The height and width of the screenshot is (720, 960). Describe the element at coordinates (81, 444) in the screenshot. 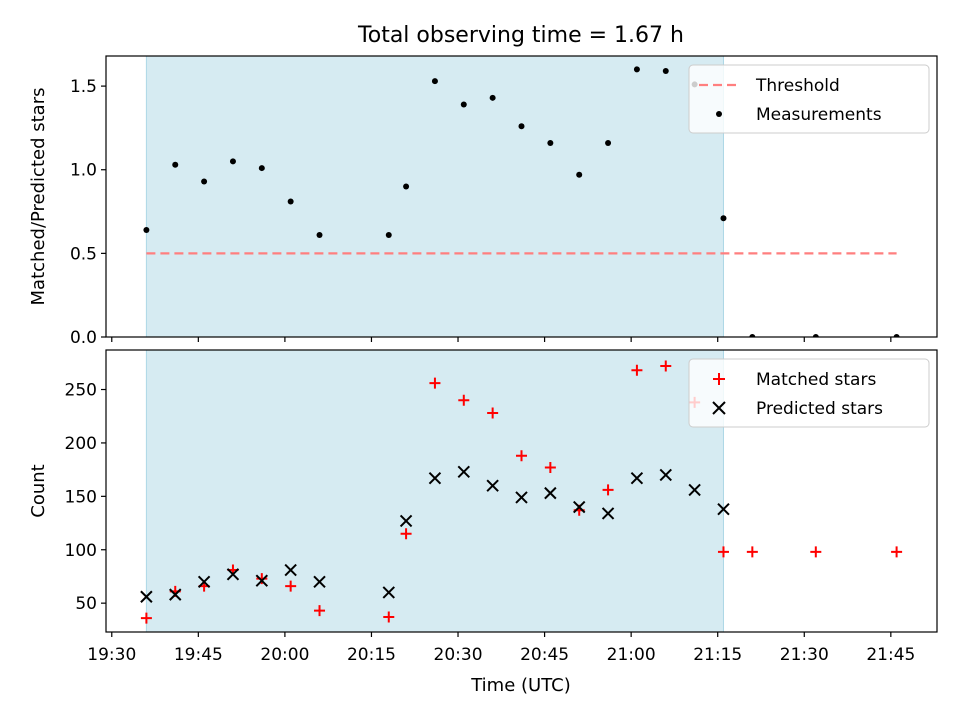

I see `y-tick-label: 200` at that location.